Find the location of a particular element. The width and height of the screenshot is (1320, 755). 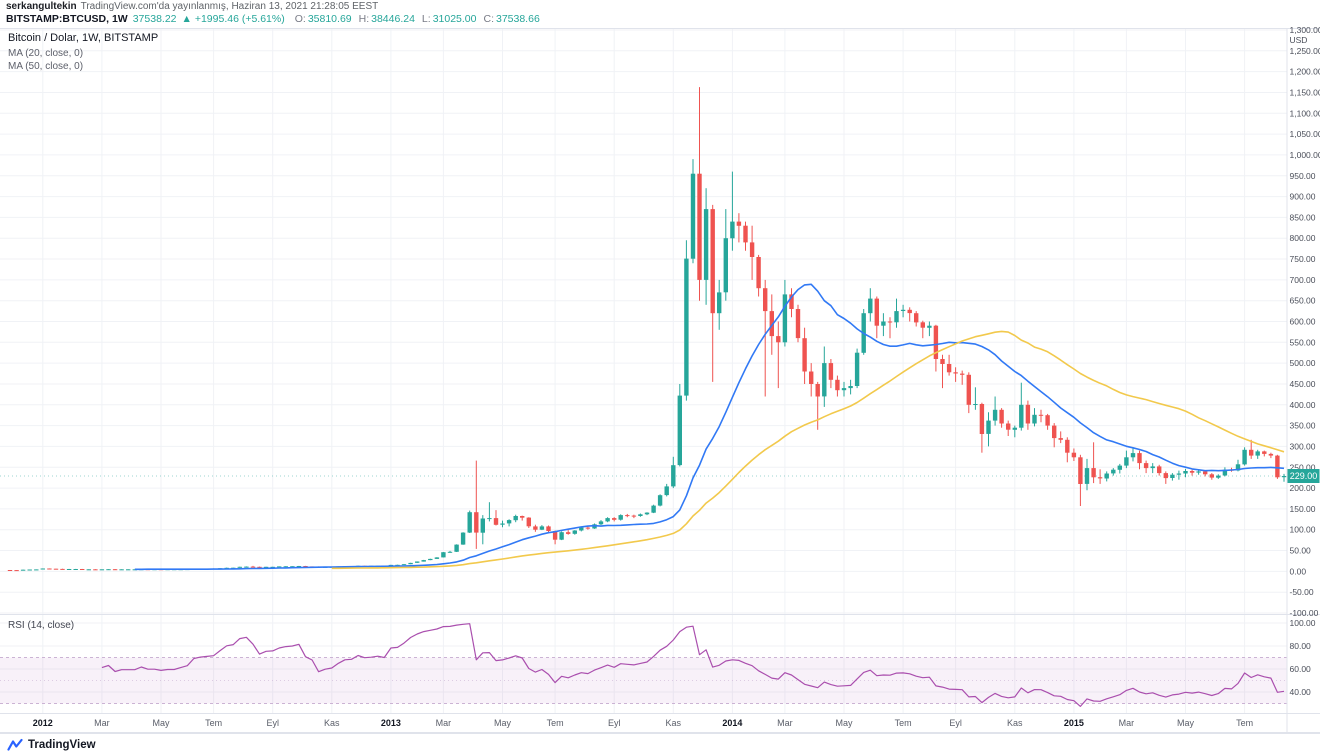

svg-text: 250.00 is located at coordinates (1303, 467).